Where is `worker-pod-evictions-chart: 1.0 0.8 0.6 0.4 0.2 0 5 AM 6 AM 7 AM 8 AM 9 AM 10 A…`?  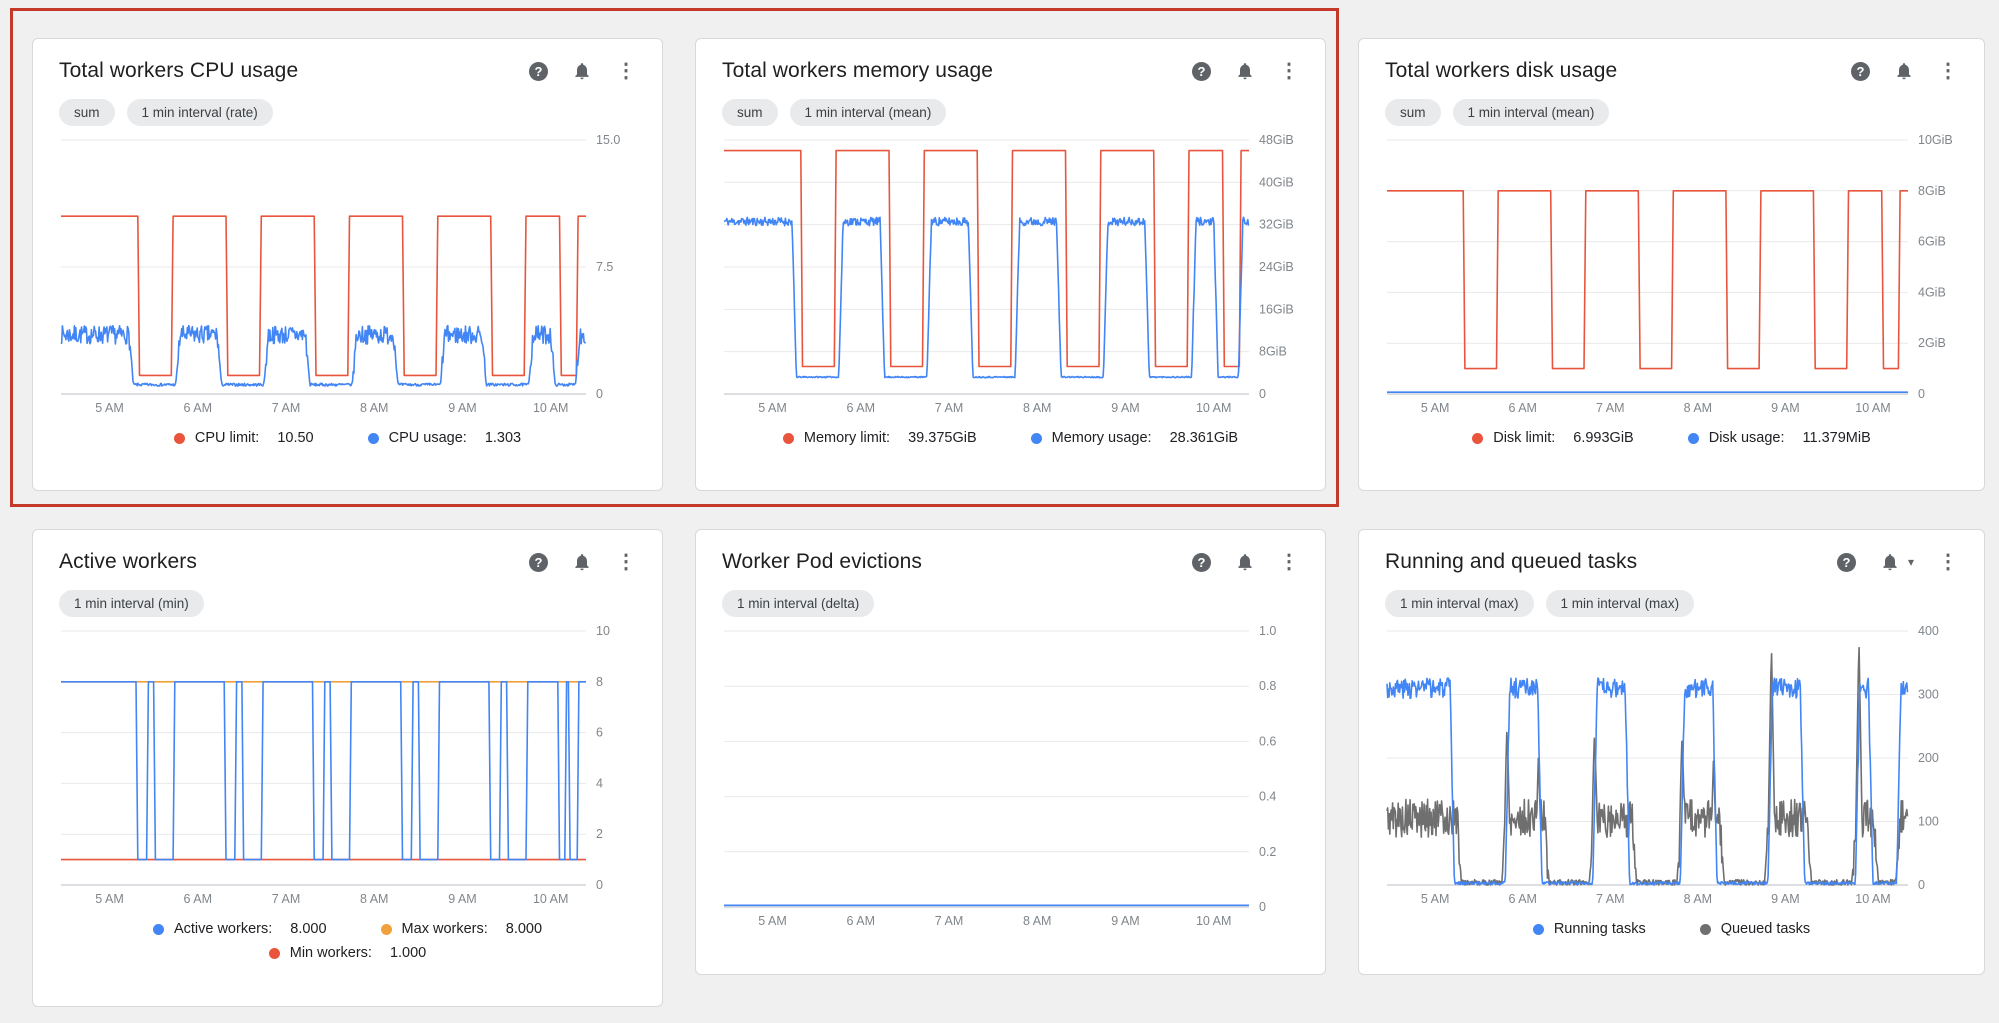 worker-pod-evictions-chart: 1.0 0.8 0.6 0.4 0.2 0 5 AM 6 AM 7 AM 8 AM 9 AM 10 A… is located at coordinates (1010, 778).